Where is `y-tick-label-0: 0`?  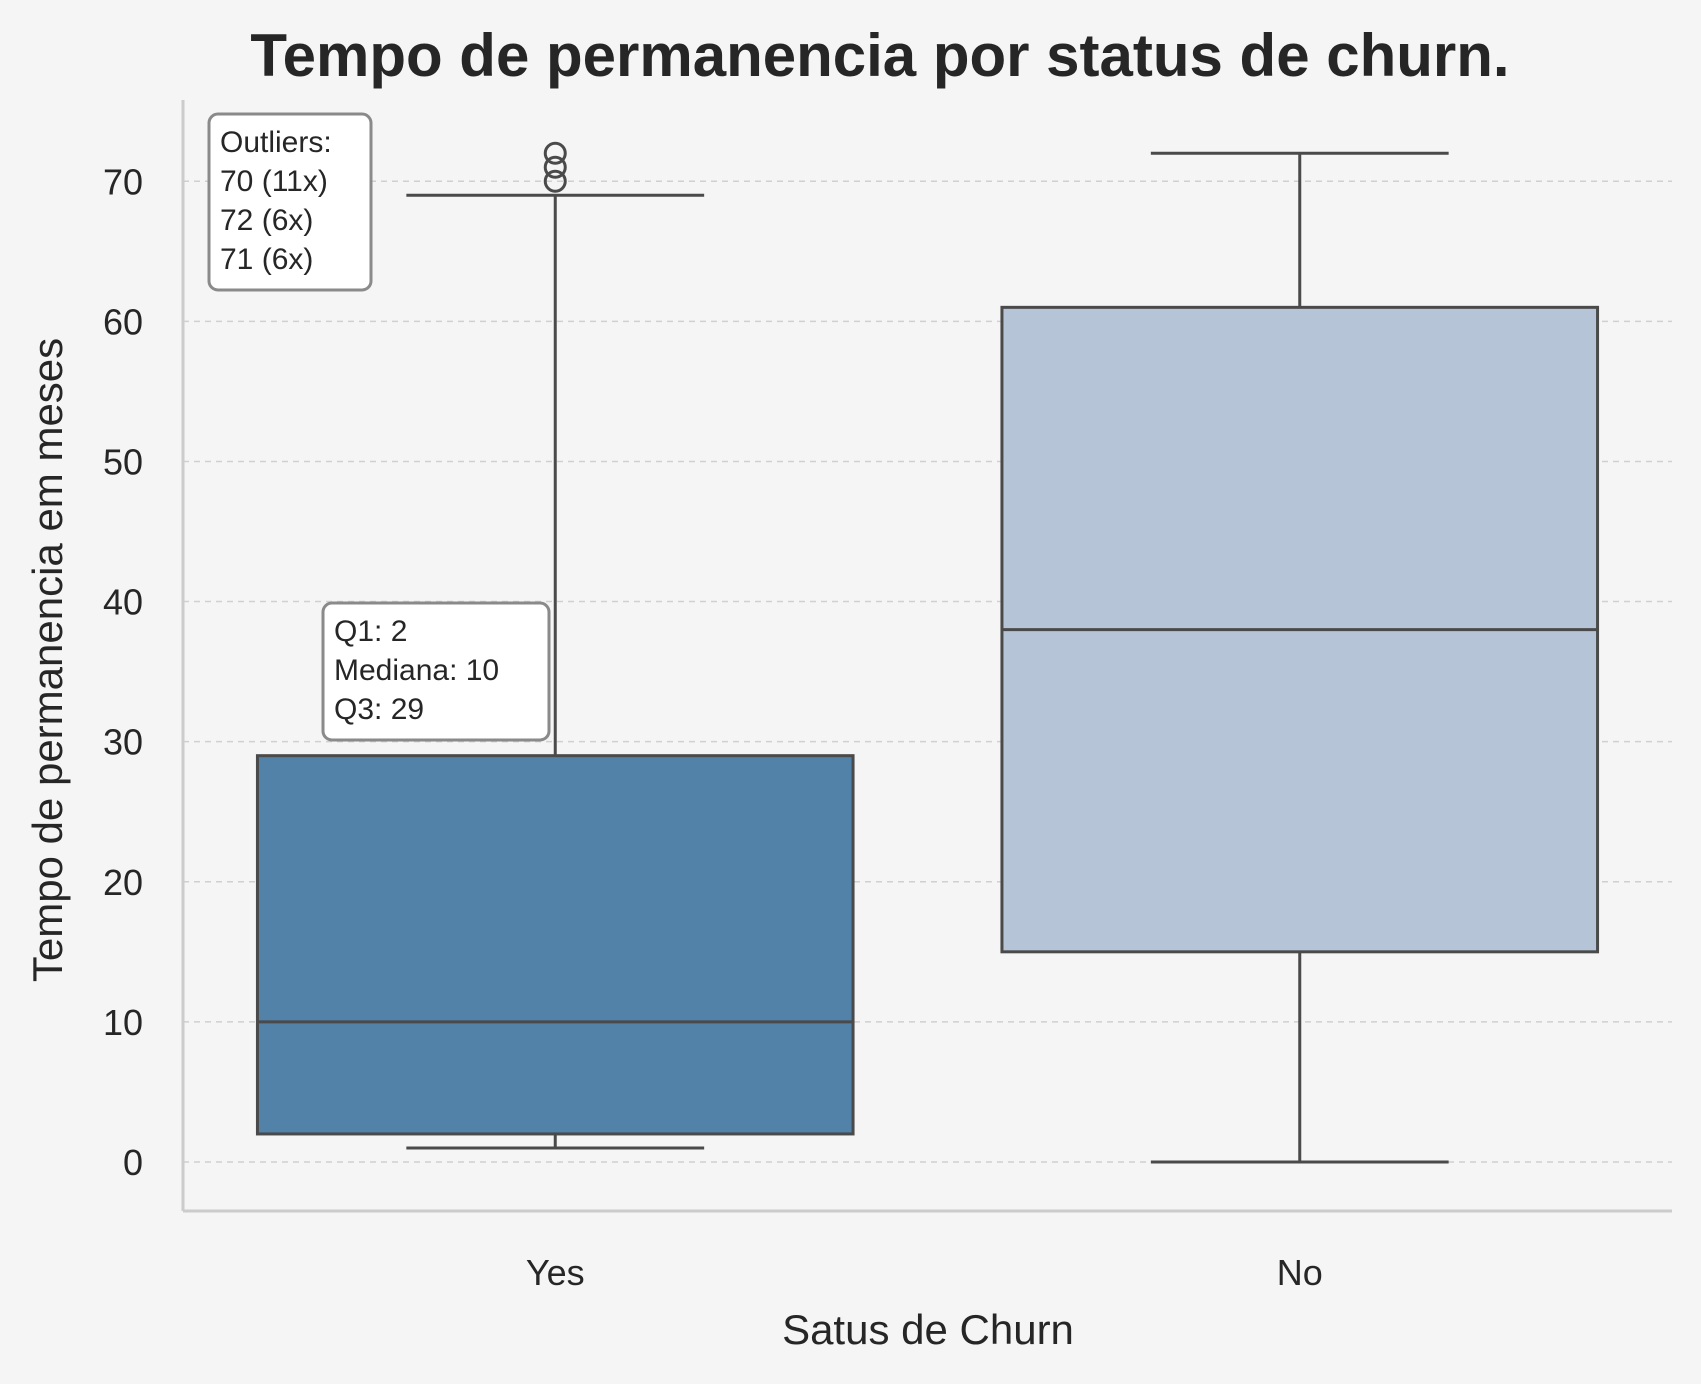
y-tick-label-0: 0 is located at coordinates (133, 1162).